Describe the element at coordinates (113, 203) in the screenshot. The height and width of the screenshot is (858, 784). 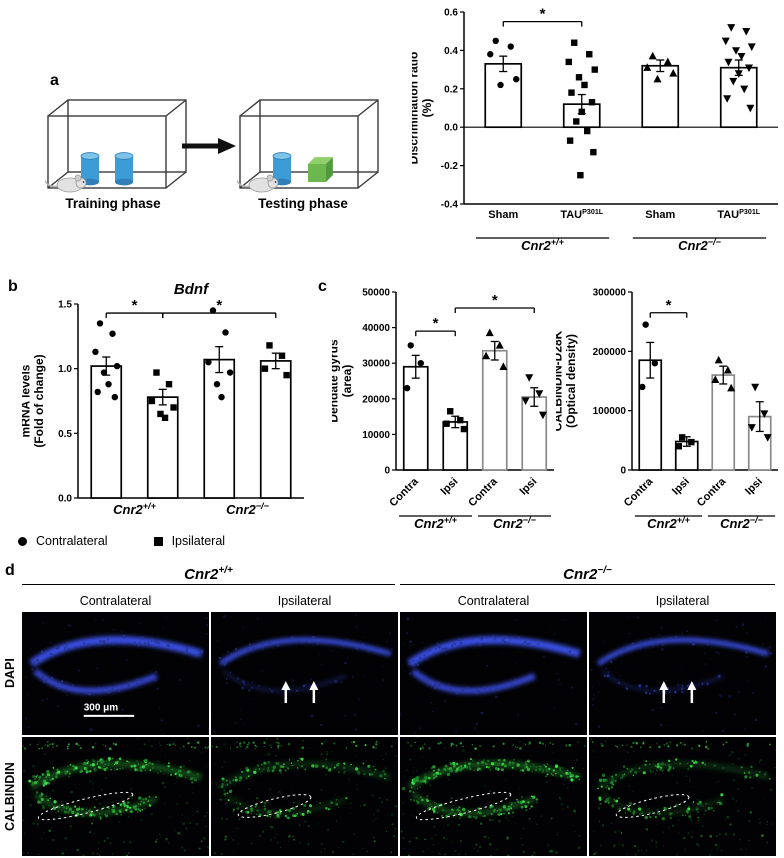
I see `training-phase-label: Training phase` at that location.